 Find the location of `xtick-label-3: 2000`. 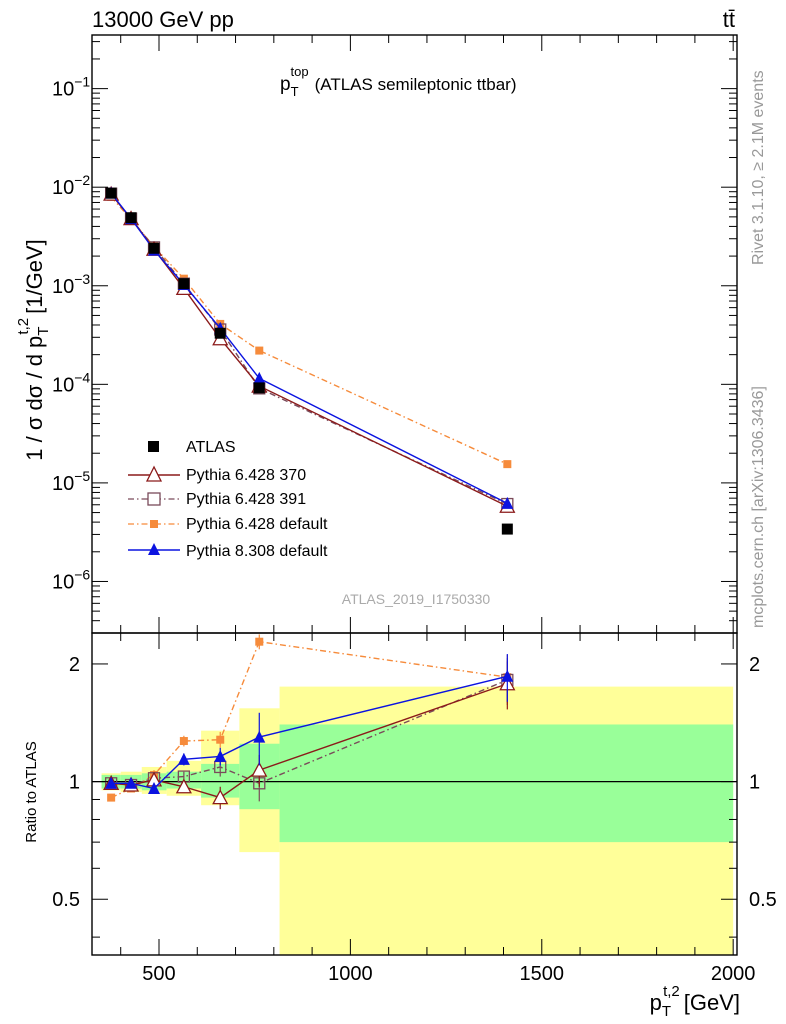

xtick-label-3: 2000 is located at coordinates (733, 974).